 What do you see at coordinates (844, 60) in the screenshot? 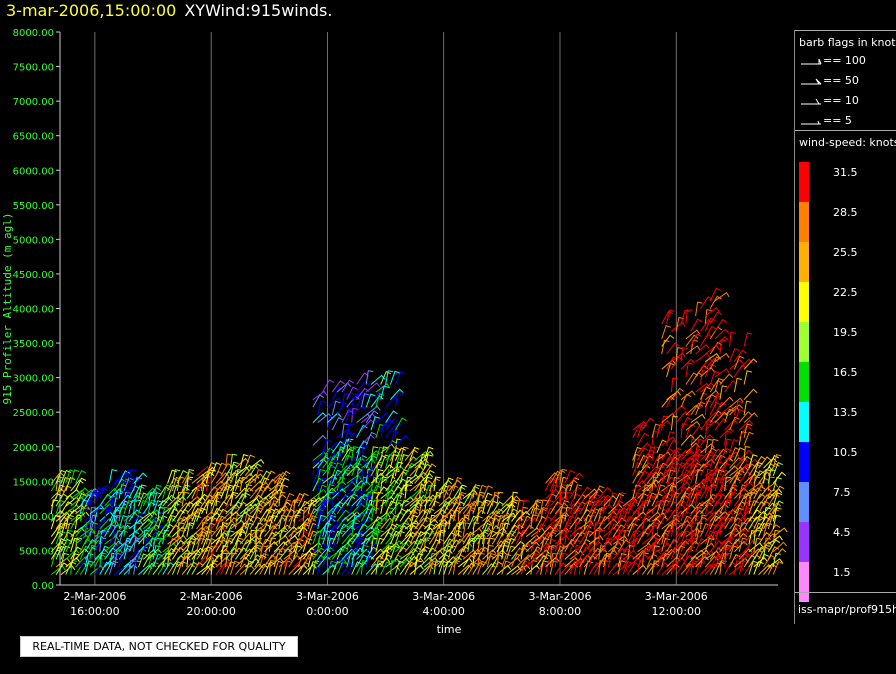
I see `barb-legend-label: == 100` at bounding box center [844, 60].